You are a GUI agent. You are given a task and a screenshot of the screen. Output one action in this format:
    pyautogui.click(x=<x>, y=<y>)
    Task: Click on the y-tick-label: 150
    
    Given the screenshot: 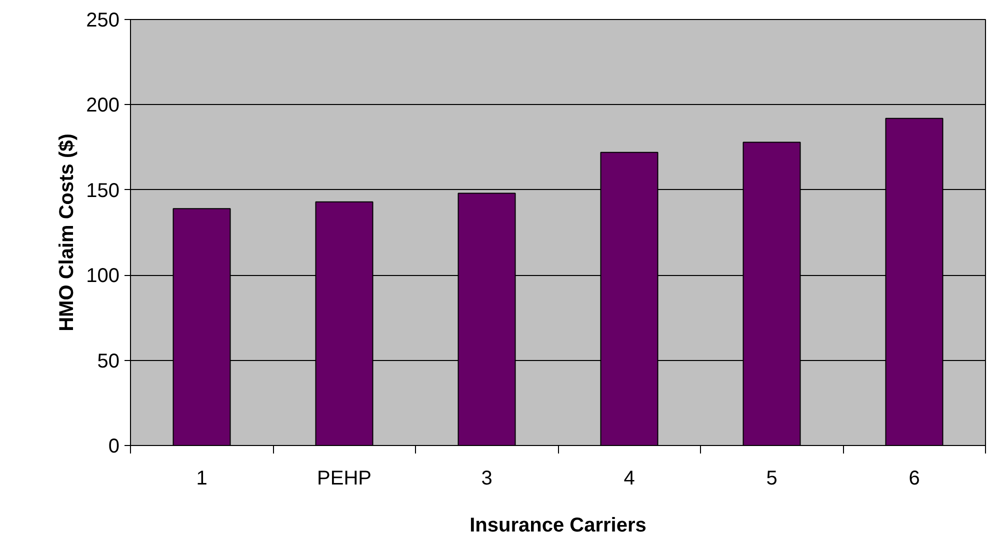 What is the action you would take?
    pyautogui.click(x=103, y=191)
    